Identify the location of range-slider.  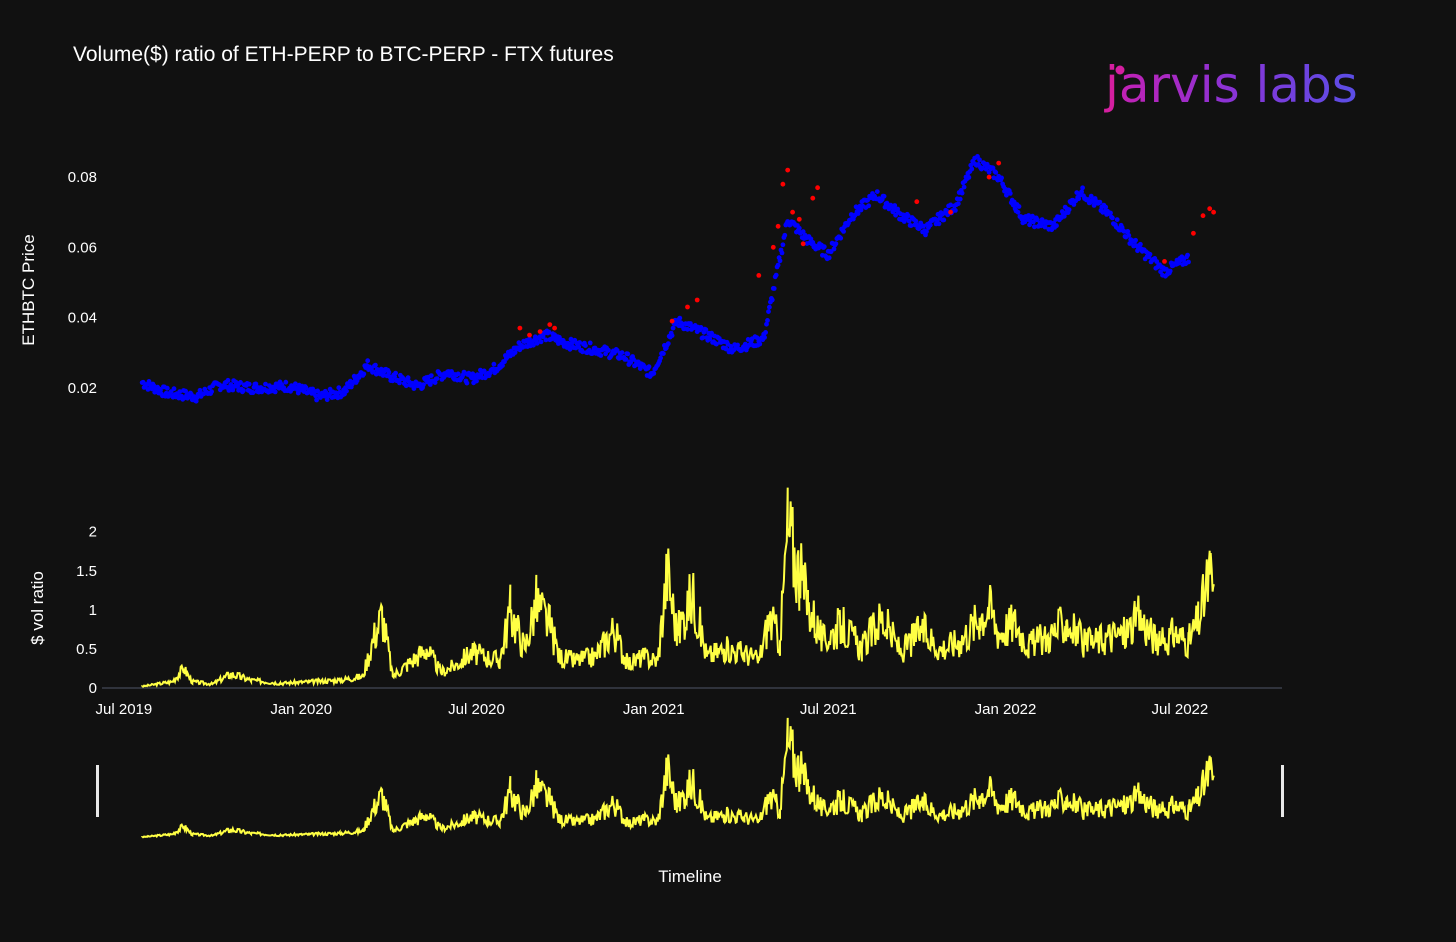
(690, 778).